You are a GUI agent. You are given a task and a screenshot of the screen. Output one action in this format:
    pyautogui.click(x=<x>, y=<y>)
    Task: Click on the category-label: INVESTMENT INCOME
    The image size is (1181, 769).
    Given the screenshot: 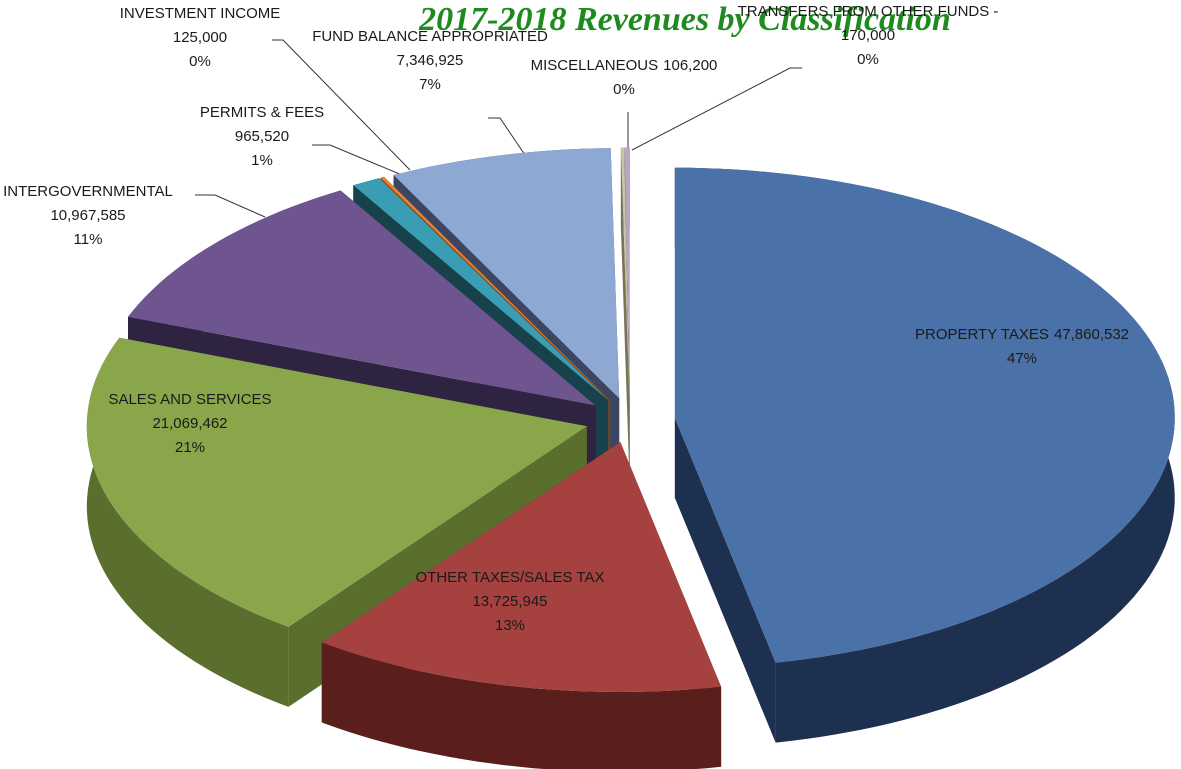 What is the action you would take?
    pyautogui.click(x=200, y=13)
    